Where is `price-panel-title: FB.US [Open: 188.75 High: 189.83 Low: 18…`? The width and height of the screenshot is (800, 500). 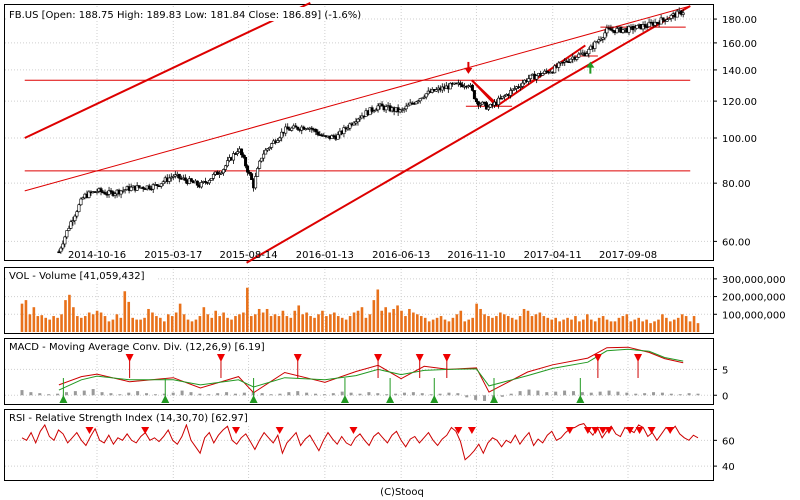 price-panel-title: FB.US [Open: 188.75 High: 189.83 Low: 18… is located at coordinates (185, 15).